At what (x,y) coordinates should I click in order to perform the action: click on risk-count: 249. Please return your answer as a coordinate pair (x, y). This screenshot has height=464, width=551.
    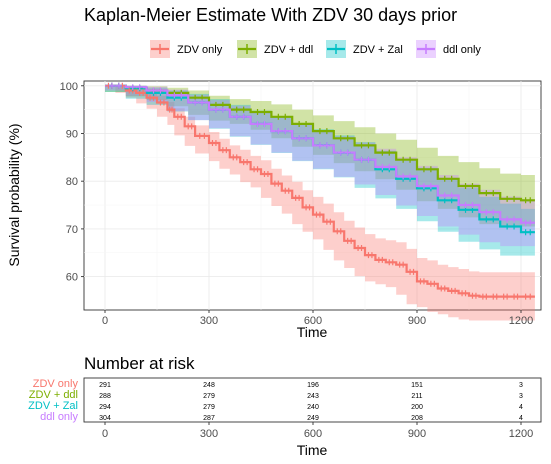
    Looking at the image, I should click on (313, 418).